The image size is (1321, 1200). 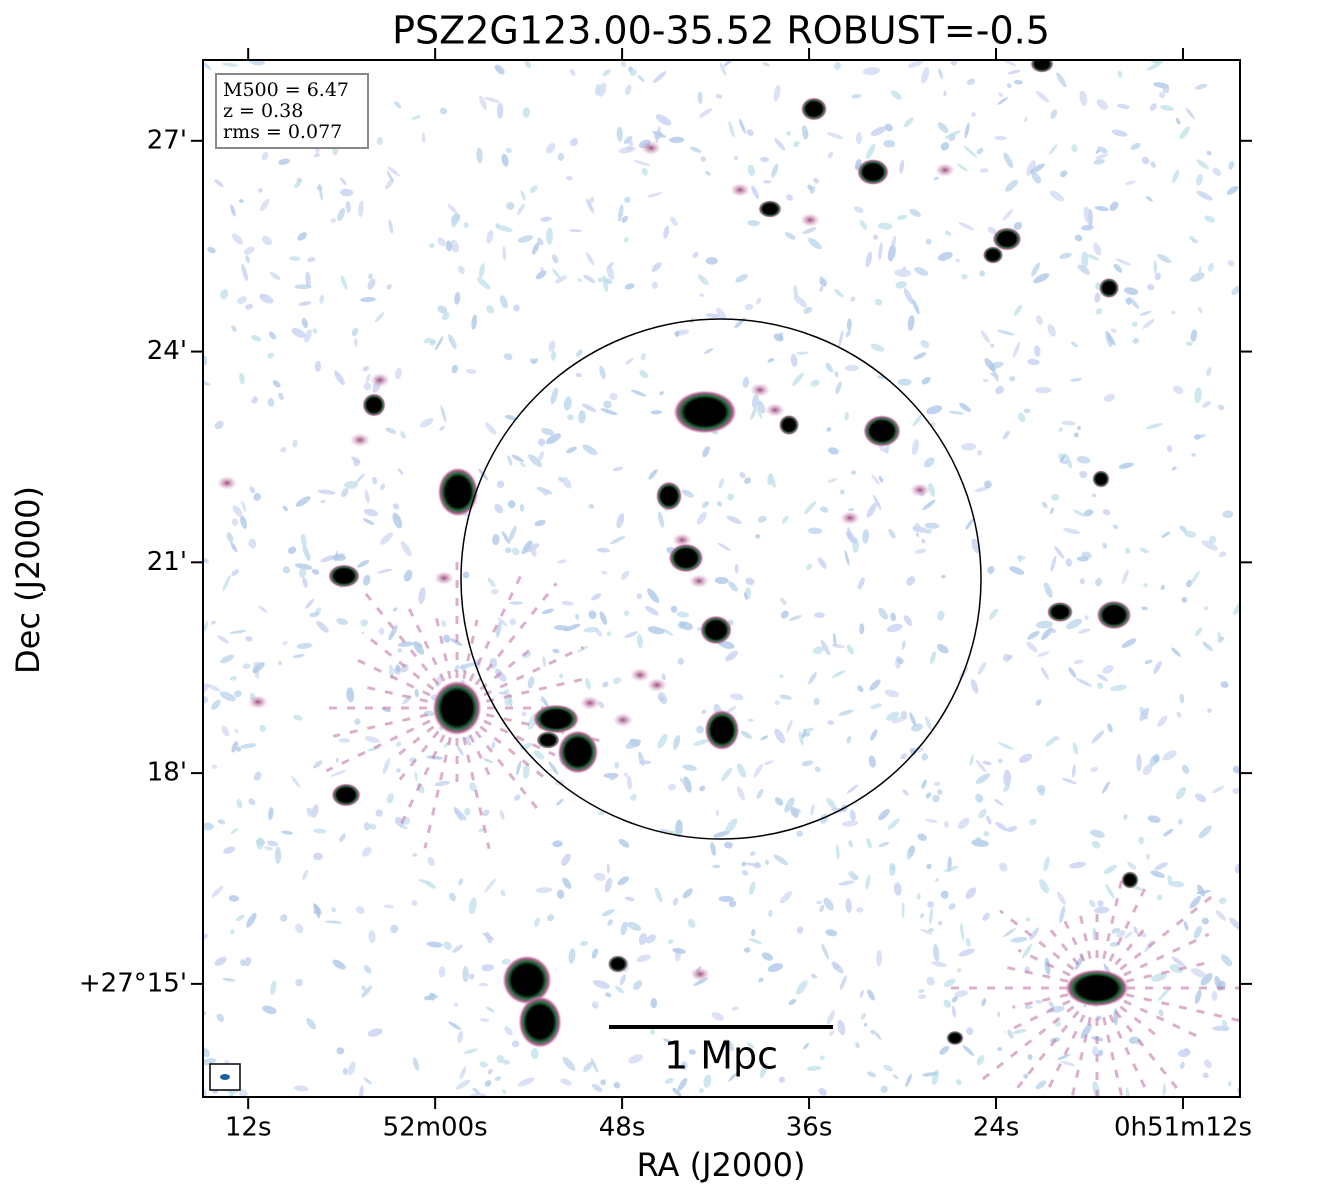 What do you see at coordinates (435, 1128) in the screenshot?
I see `x-tick-label: 52m00s` at bounding box center [435, 1128].